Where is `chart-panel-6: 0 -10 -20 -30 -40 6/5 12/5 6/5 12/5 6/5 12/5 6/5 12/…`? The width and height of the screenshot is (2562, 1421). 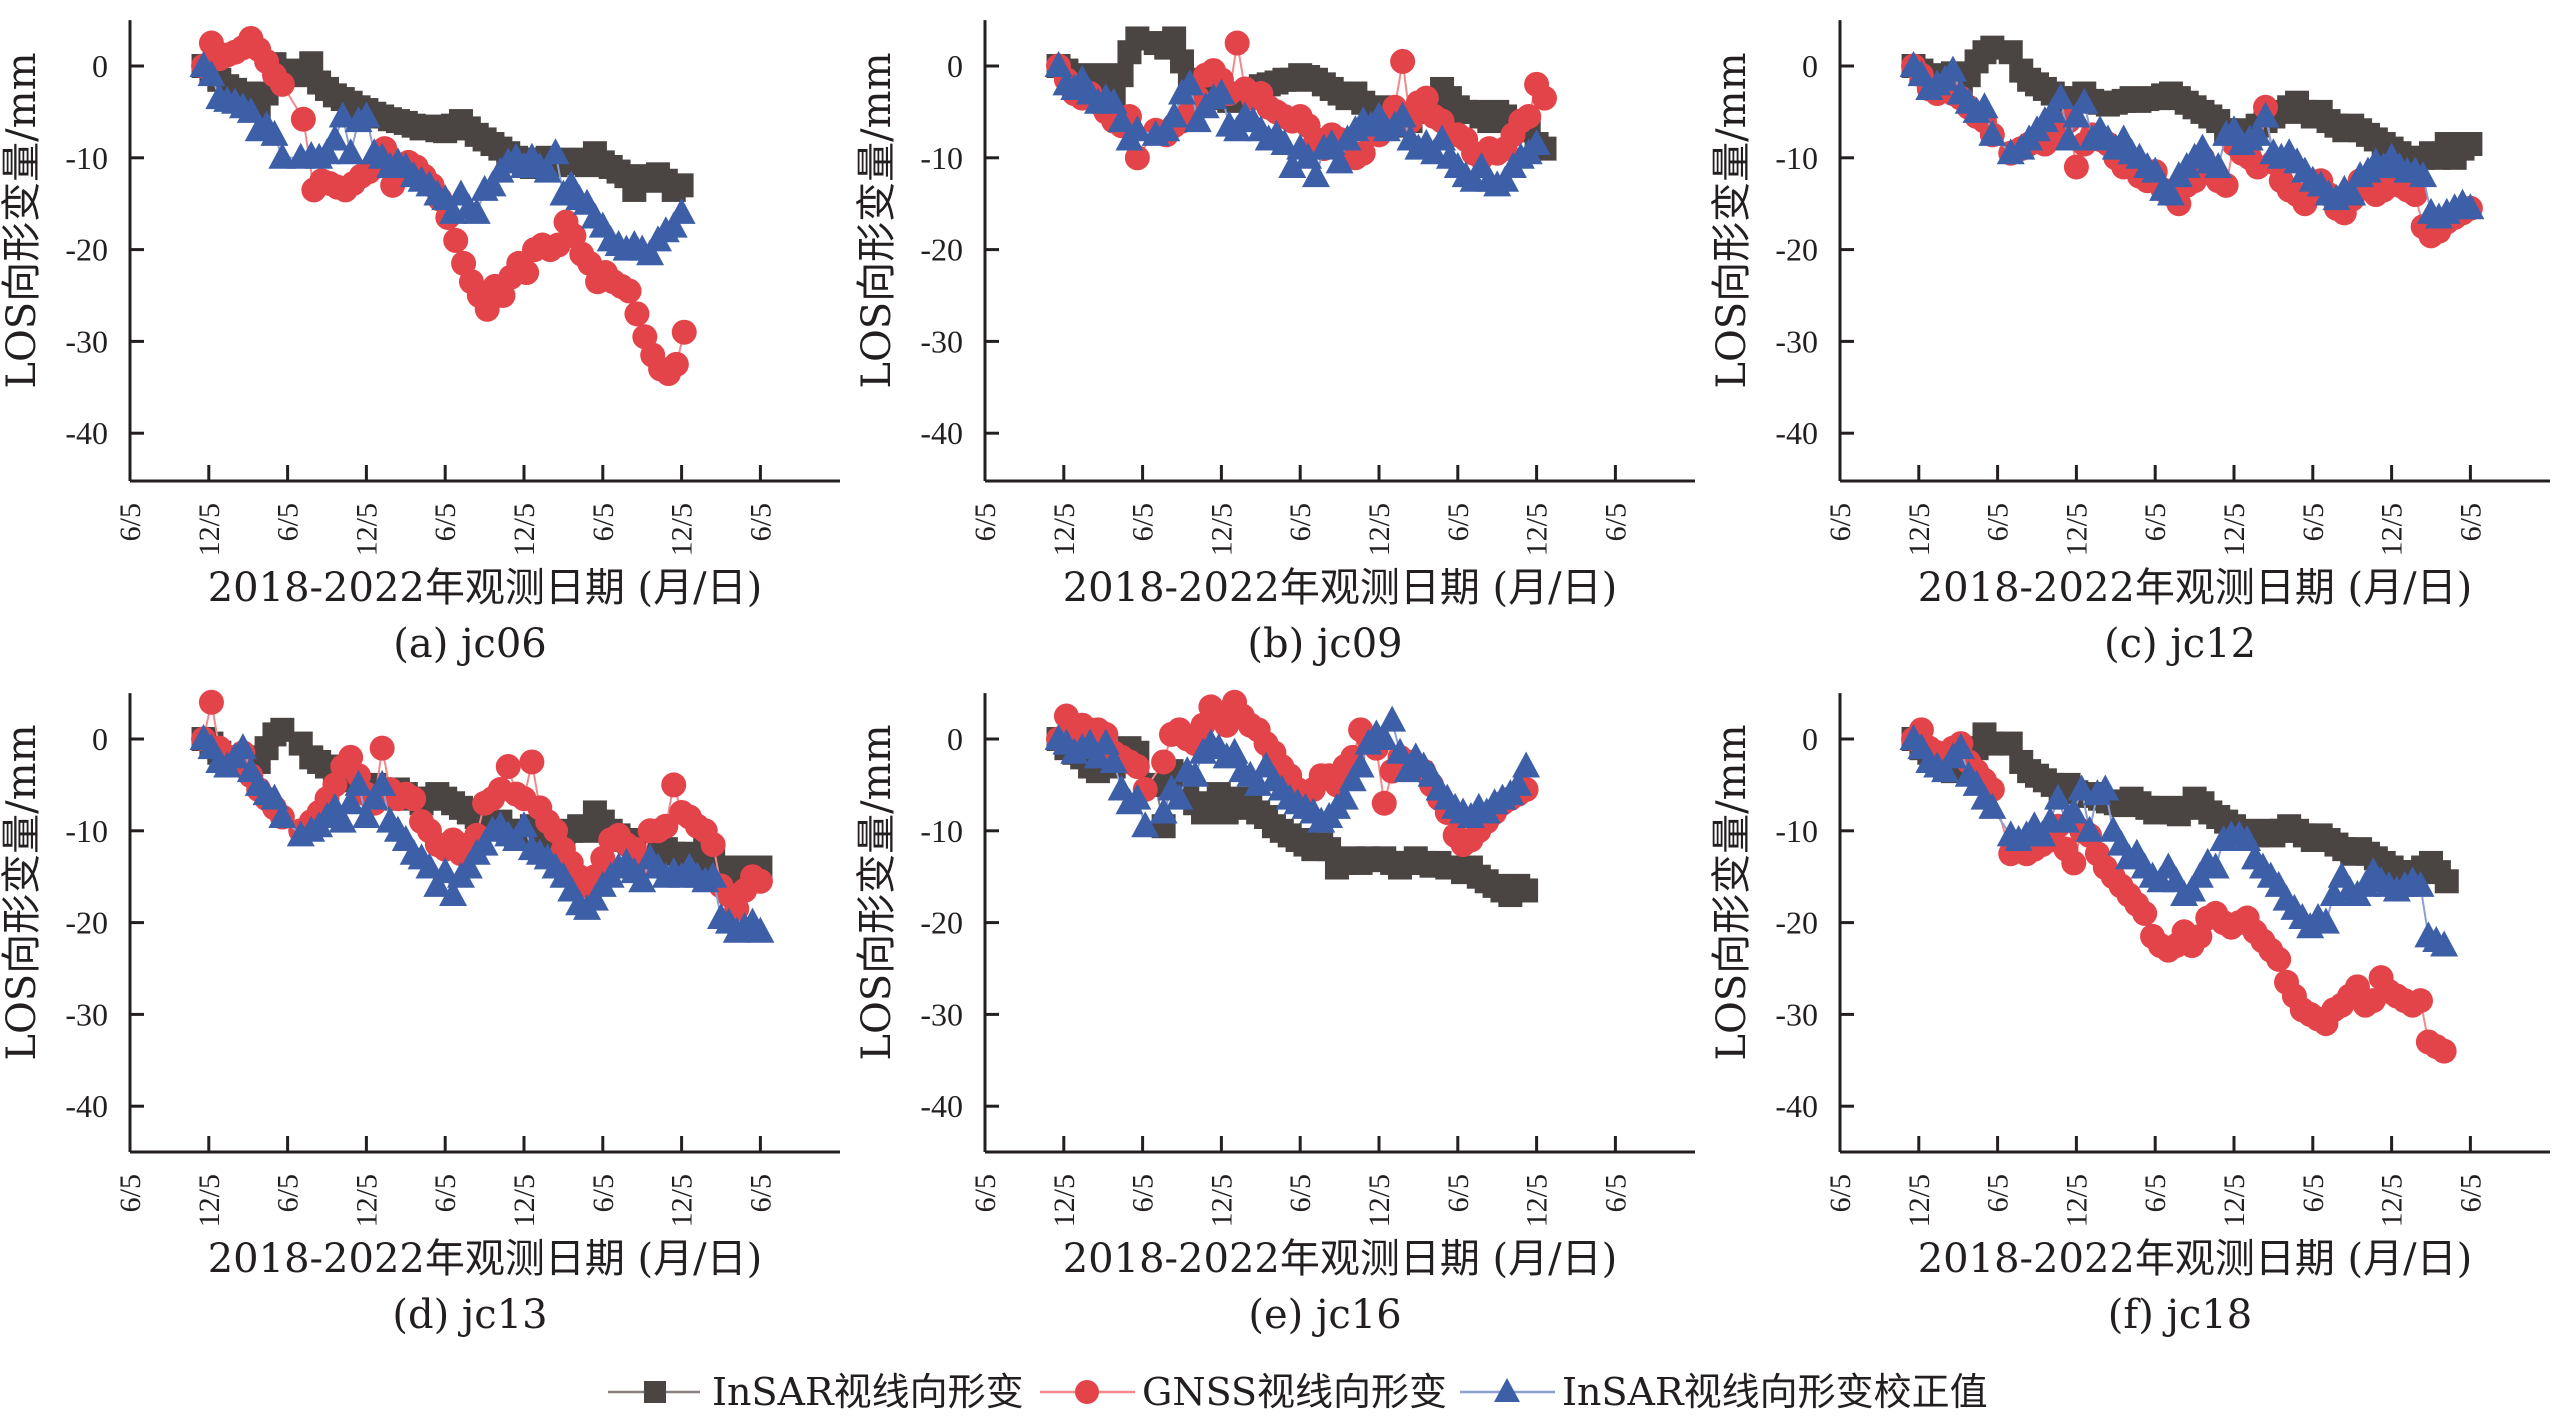
chart-panel-6: 0 -10 -20 -30 -40 6/5 12/5 6/5 12/5 6/5 12/5 6/5 12/… is located at coordinates (2129, 1015).